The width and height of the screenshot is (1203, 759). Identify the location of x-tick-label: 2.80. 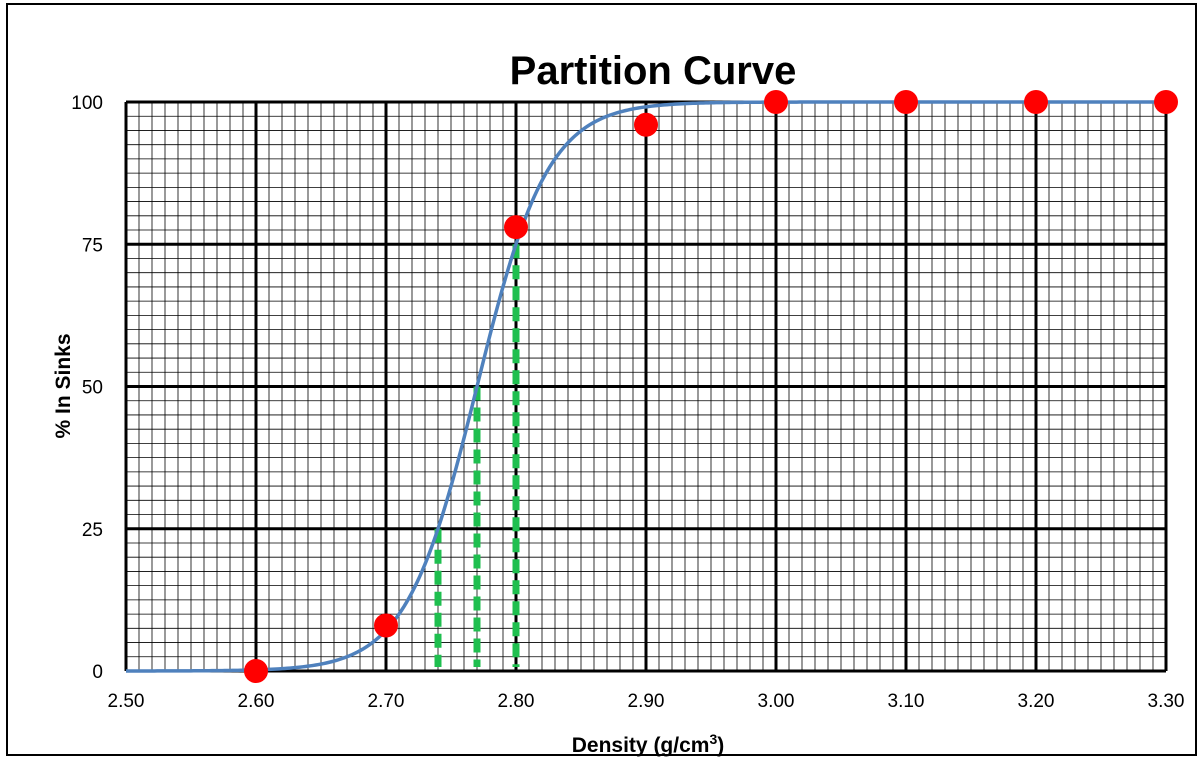
(516, 701).